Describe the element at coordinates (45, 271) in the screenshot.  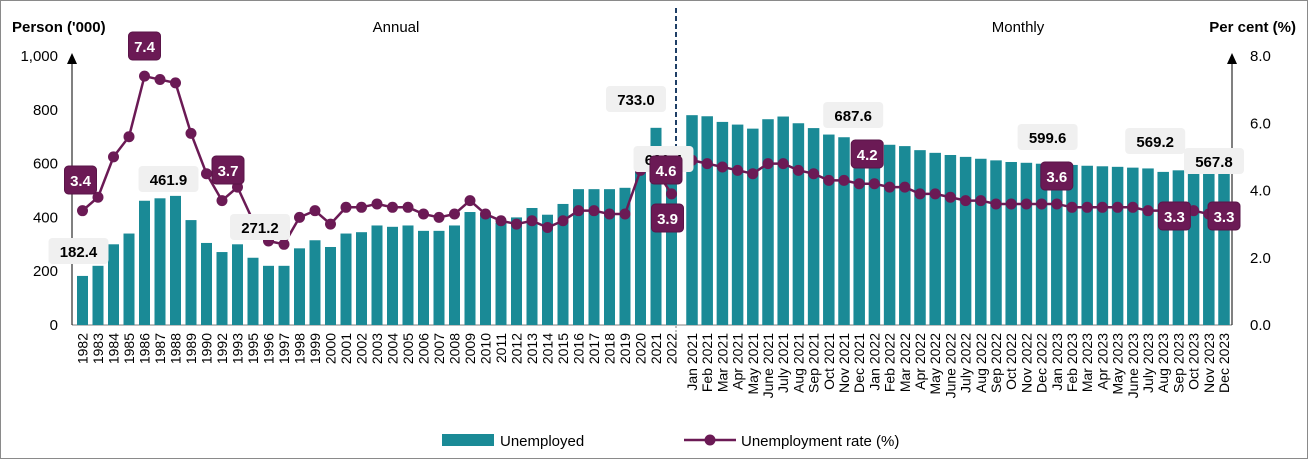
I see `left-tick-label: 200` at that location.